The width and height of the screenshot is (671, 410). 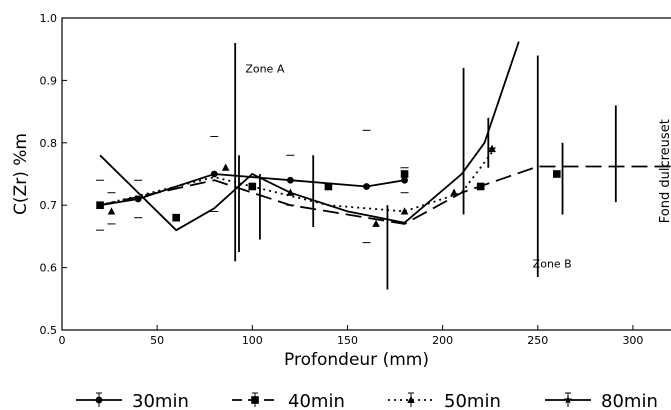 What do you see at coordinates (664, 171) in the screenshot?
I see `annotation-label: Fond dulcreuset` at bounding box center [664, 171].